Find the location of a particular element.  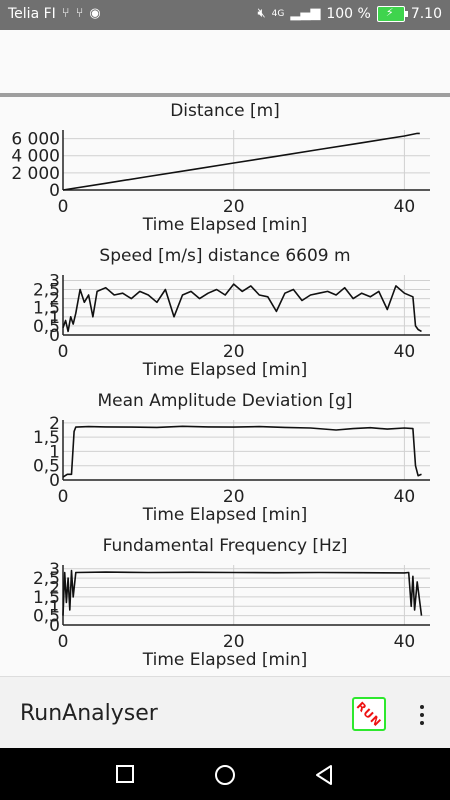

chart-title: Speed [m/s] distance 6609 m is located at coordinates (224, 256).